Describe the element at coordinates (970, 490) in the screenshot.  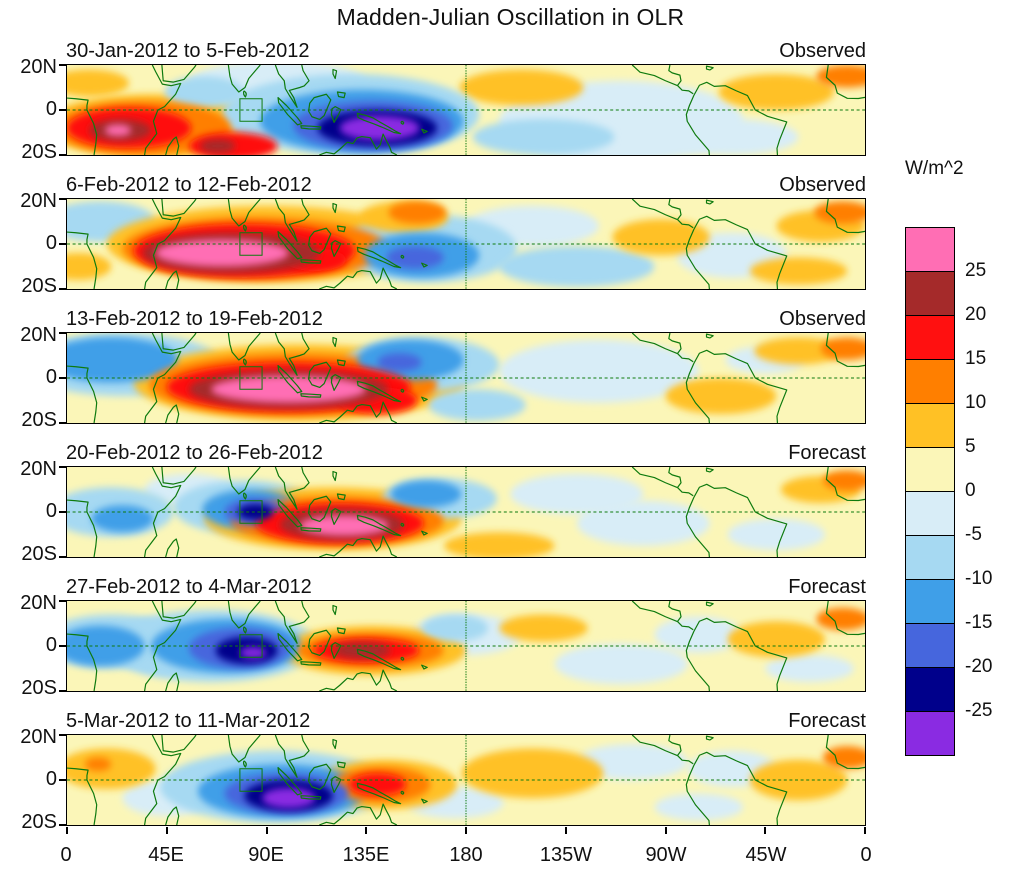
I see `colorbar-tick-label: 0` at that location.